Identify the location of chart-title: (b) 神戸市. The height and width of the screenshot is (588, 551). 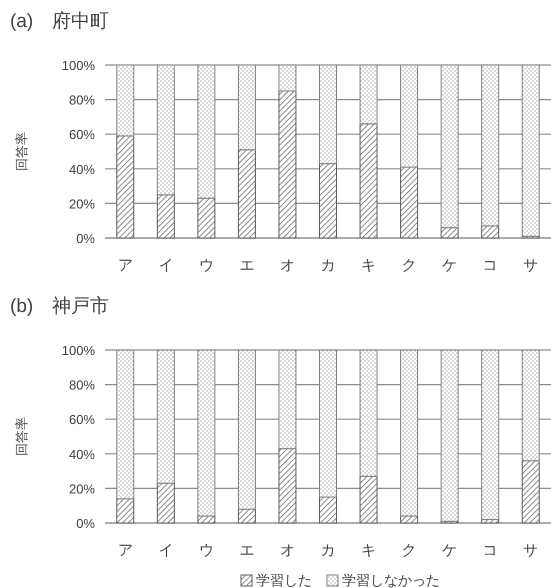
(60, 306).